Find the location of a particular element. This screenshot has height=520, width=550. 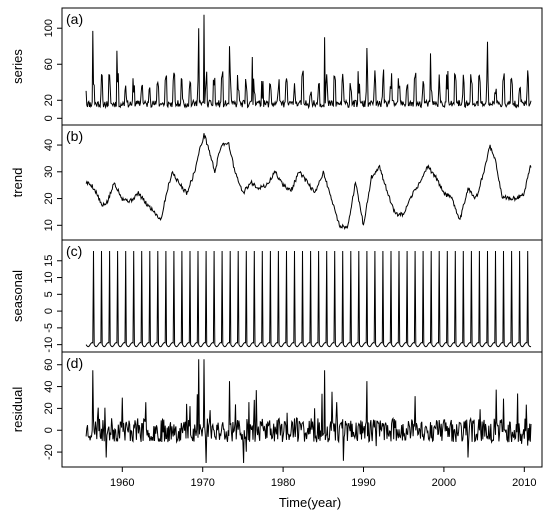

y-tick-label: 100 is located at coordinates (49, 28).